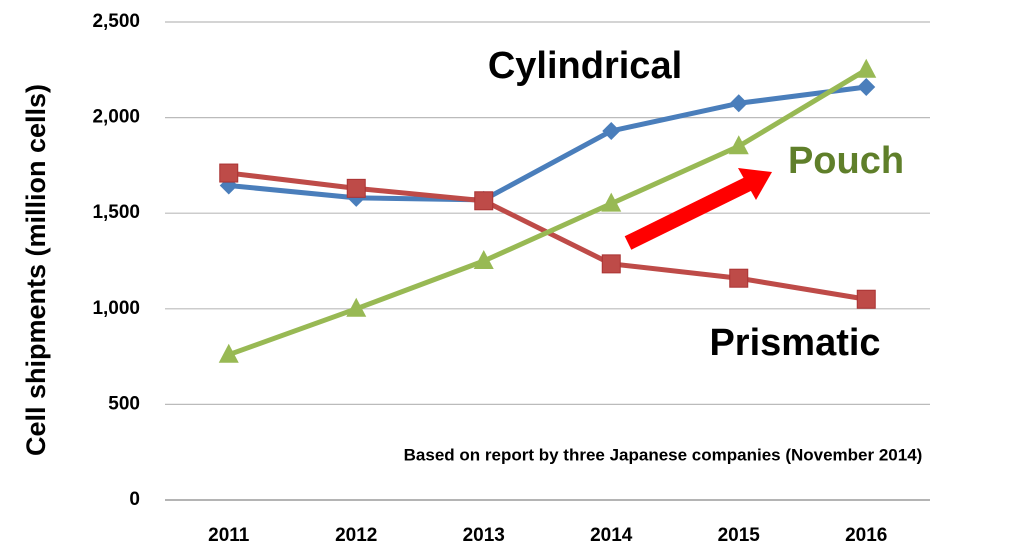  I want to click on y-tick-label: 2,500, so click(116, 21).